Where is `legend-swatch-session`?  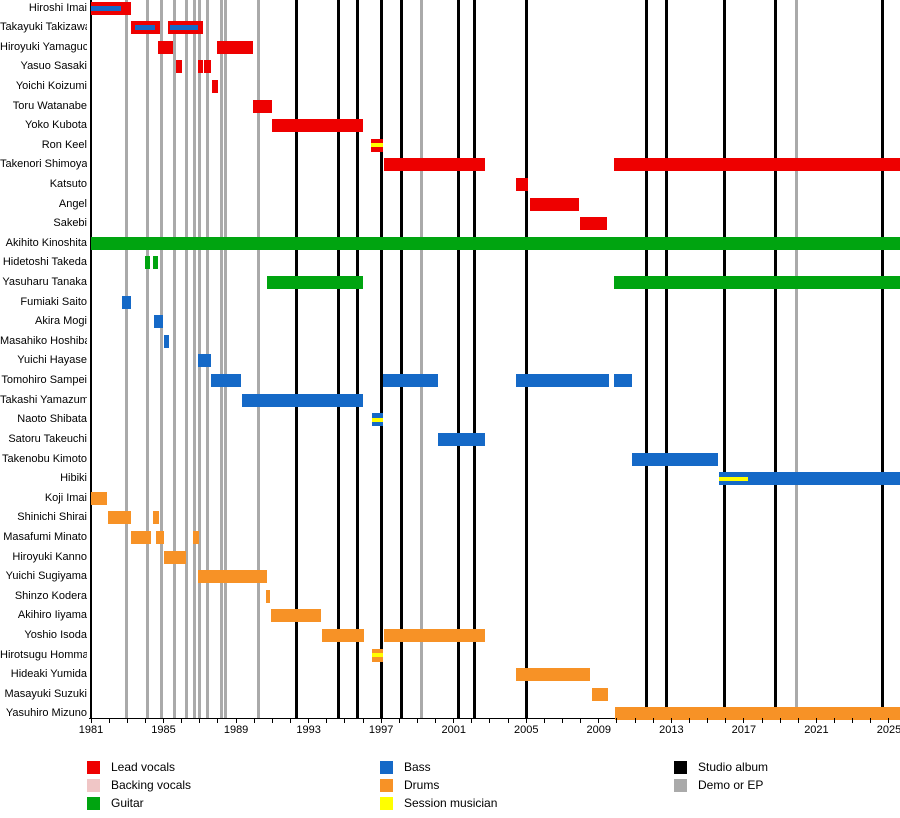
legend-swatch-session is located at coordinates (386, 803).